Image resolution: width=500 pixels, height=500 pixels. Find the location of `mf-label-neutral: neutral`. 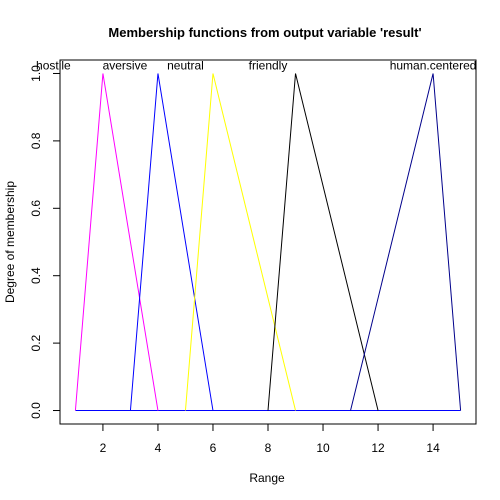

mf-label-neutral: neutral is located at coordinates (185, 65).